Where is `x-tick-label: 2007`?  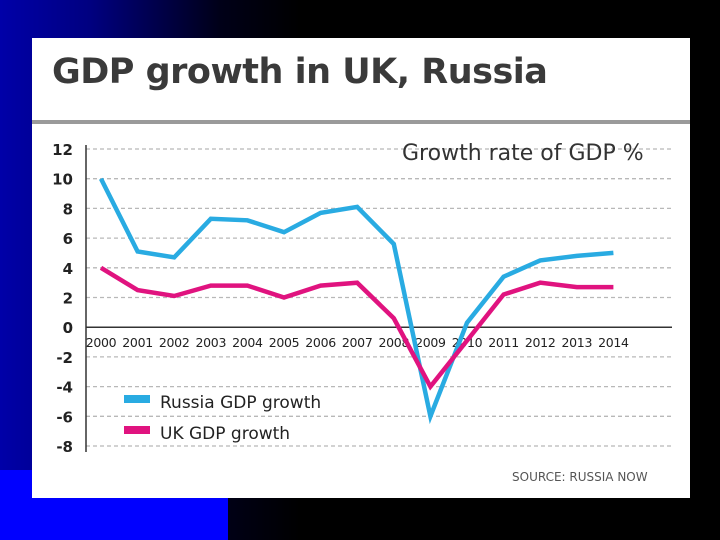
x-tick-label: 2007 is located at coordinates (357, 342).